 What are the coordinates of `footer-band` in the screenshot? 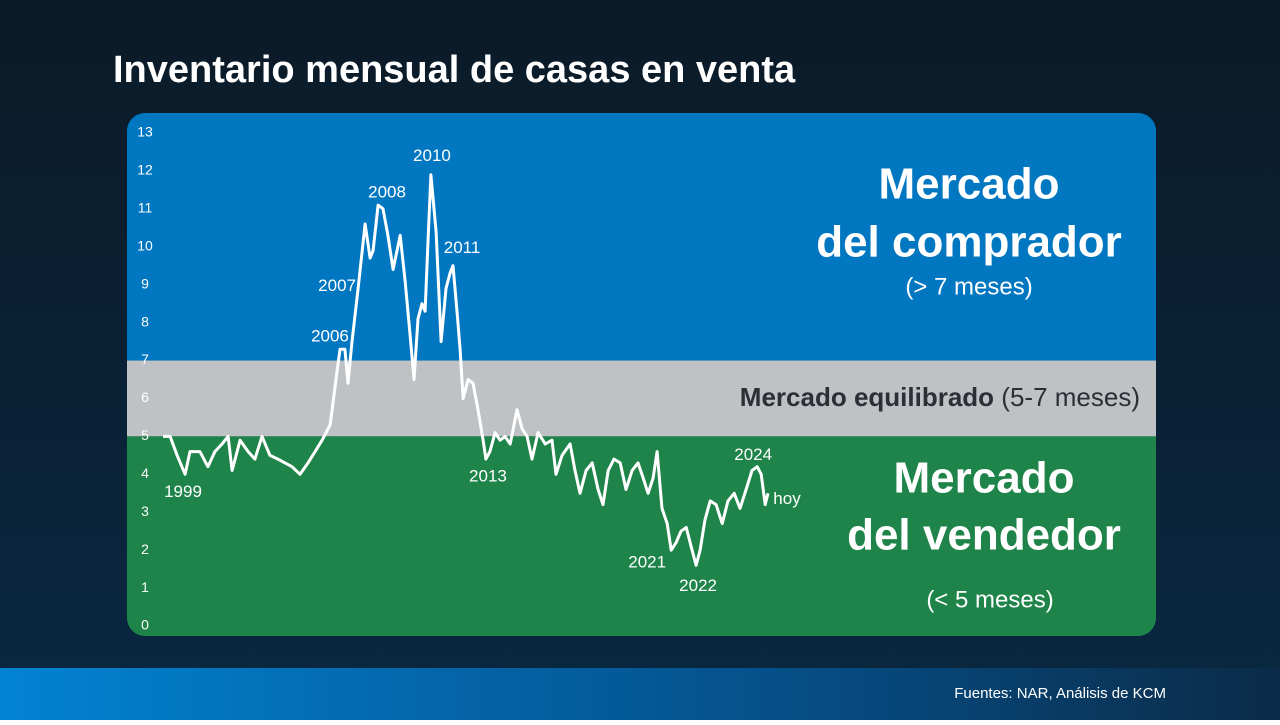 It's located at (640, 694).